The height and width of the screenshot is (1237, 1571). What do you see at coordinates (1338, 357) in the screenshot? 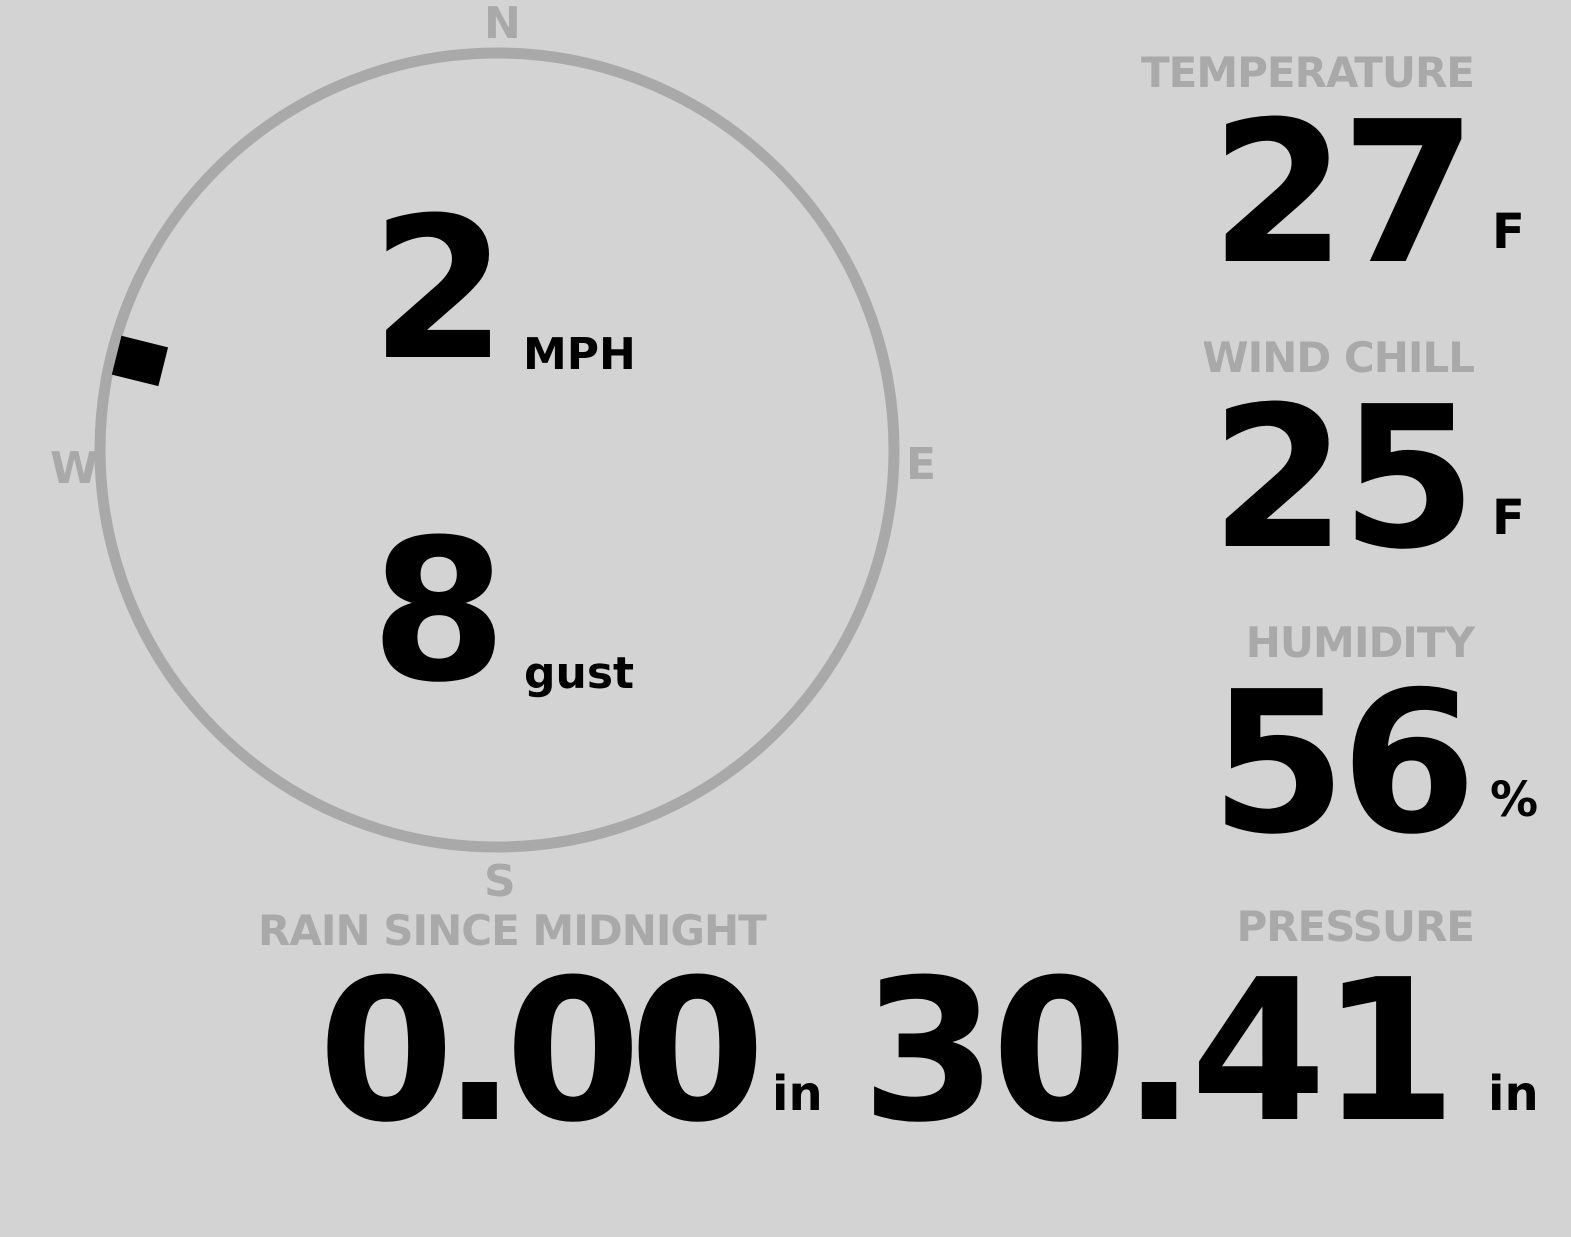
I see `wind-chill-label: WIND CHILL` at bounding box center [1338, 357].